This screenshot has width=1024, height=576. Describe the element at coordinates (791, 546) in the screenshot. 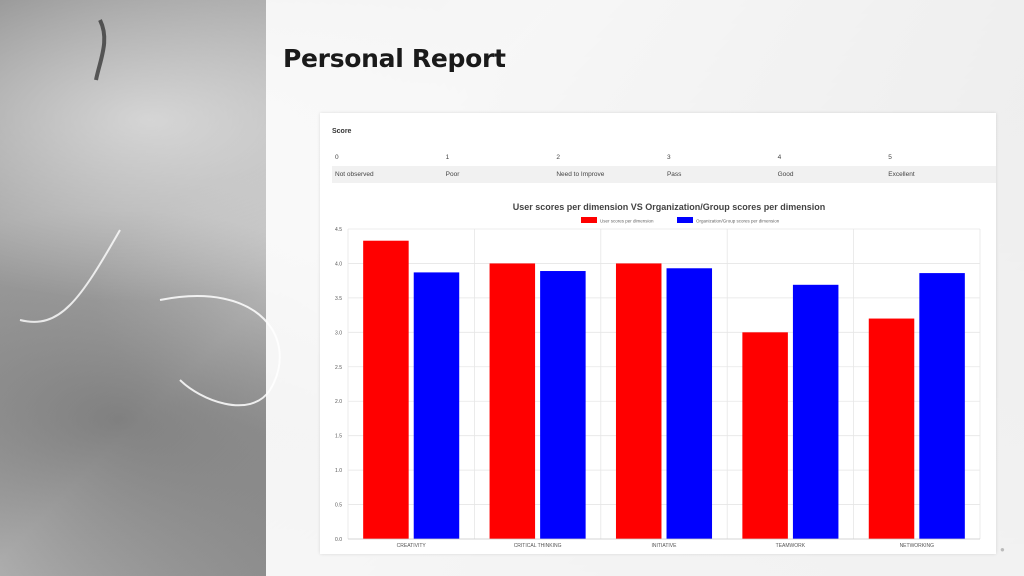

I see `x-tick-label: TEAMWORK` at that location.